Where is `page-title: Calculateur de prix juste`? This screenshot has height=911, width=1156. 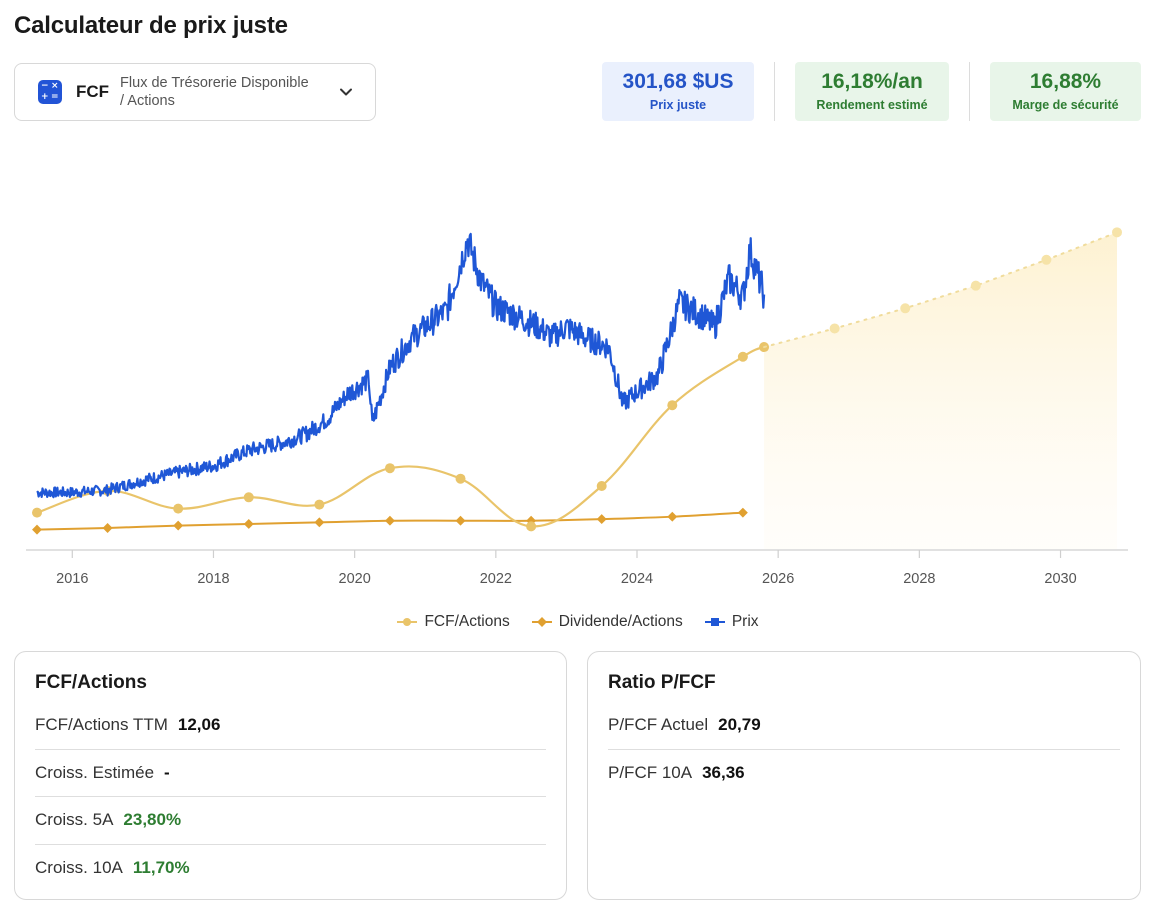 page-title: Calculateur de prix juste is located at coordinates (151, 25).